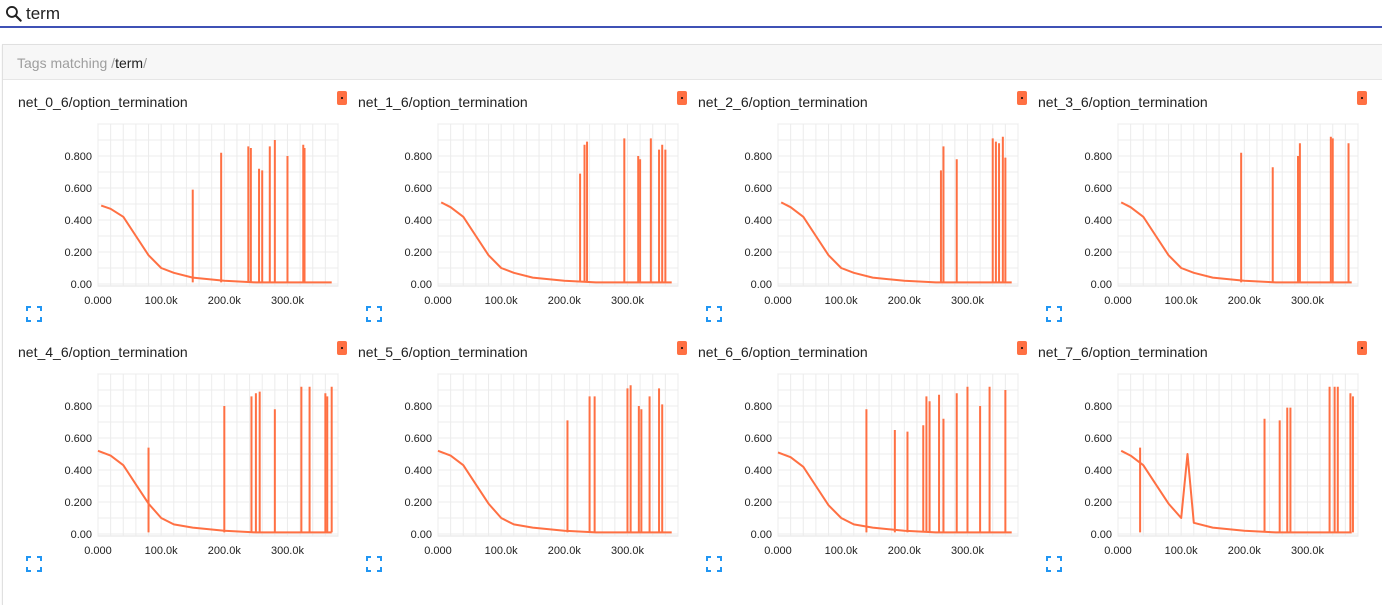 This screenshot has width=1382, height=605. What do you see at coordinates (103, 102) in the screenshot?
I see `chart-title: net_0_6/option_termination` at bounding box center [103, 102].